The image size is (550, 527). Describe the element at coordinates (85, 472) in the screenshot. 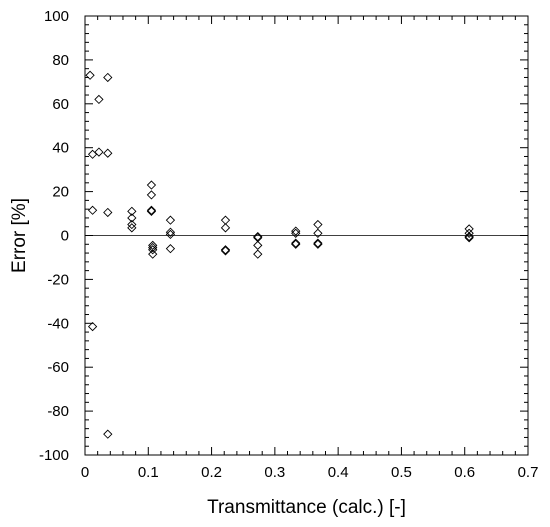

I see `x-tick-label: 0` at that location.